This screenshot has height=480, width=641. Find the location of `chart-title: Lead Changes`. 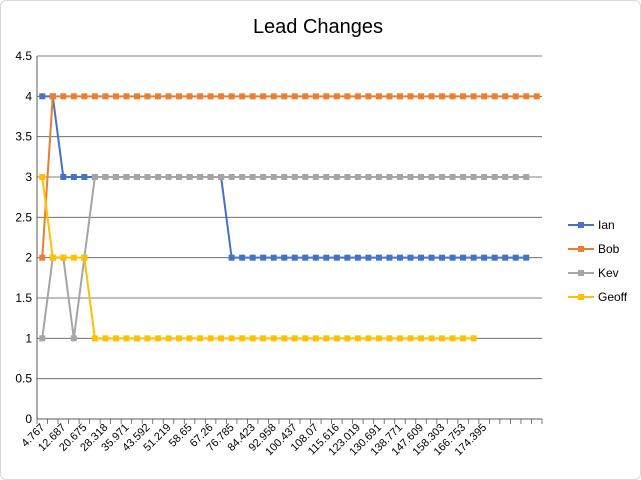

chart-title: Lead Changes is located at coordinates (318, 27).